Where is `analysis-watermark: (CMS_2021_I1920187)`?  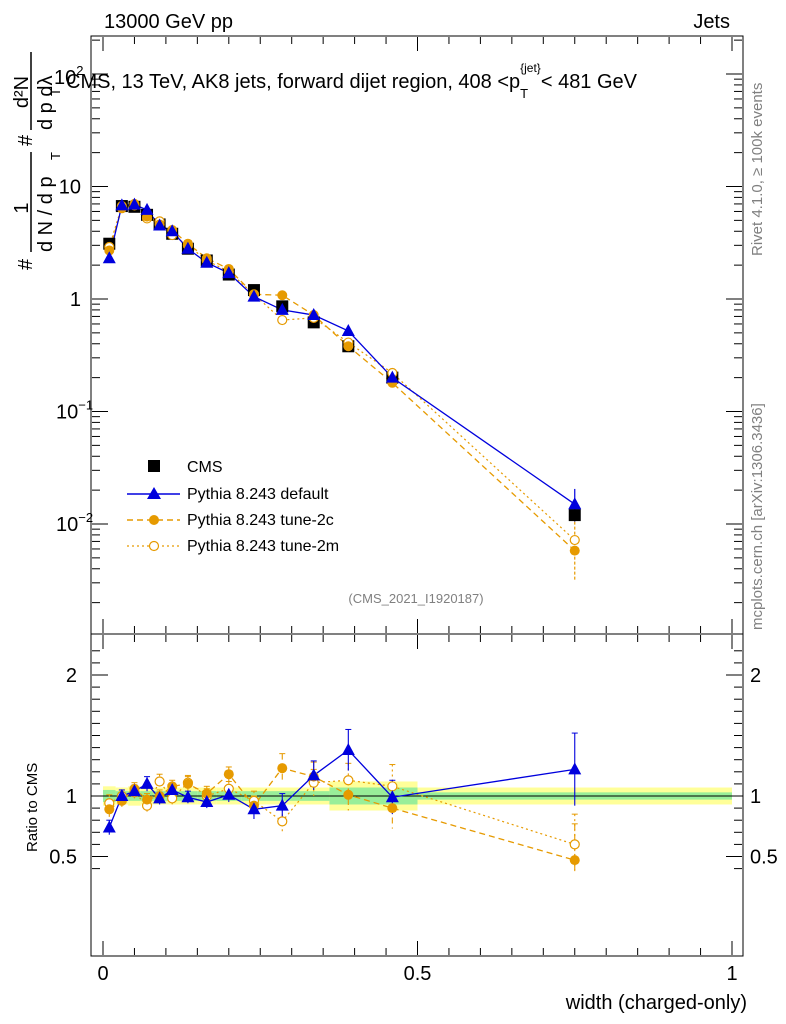 analysis-watermark: (CMS_2021_I1920187) is located at coordinates (415, 598).